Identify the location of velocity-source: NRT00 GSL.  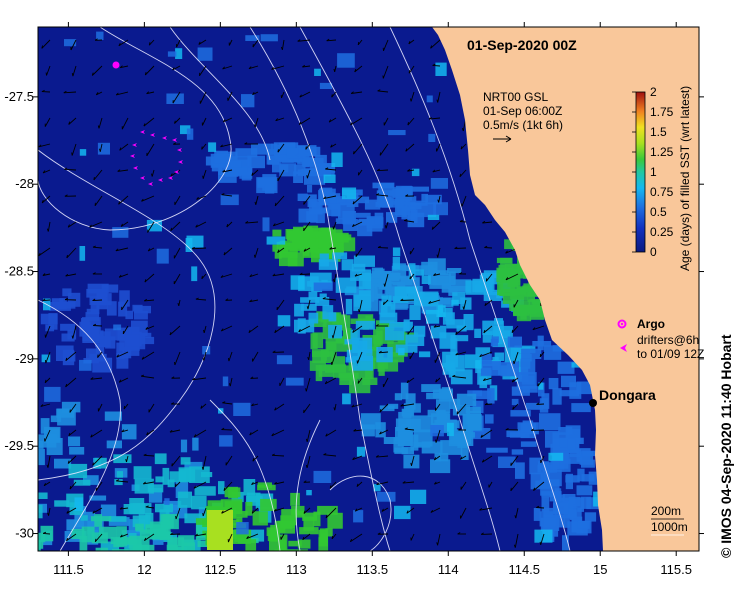
(515, 97).